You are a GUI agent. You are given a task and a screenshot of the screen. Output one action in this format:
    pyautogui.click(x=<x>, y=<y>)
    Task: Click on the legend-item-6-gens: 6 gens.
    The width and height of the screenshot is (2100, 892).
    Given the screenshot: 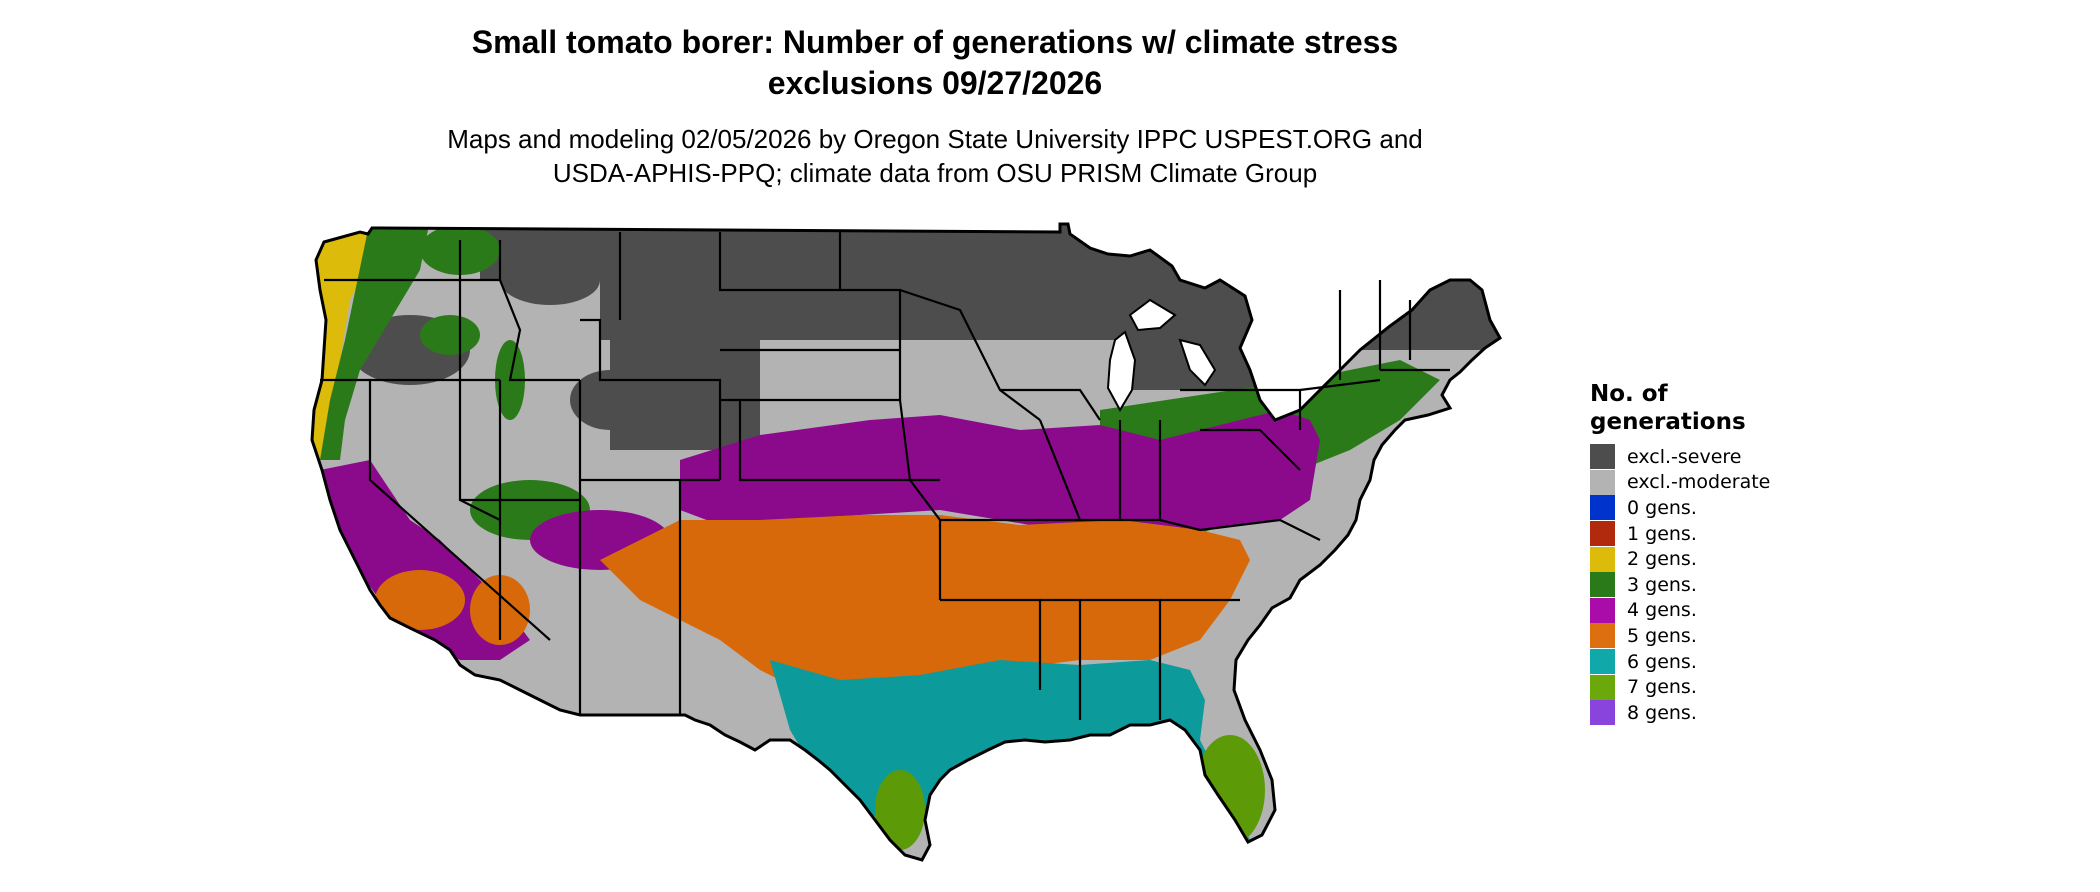 What is the action you would take?
    pyautogui.click(x=1680, y=662)
    